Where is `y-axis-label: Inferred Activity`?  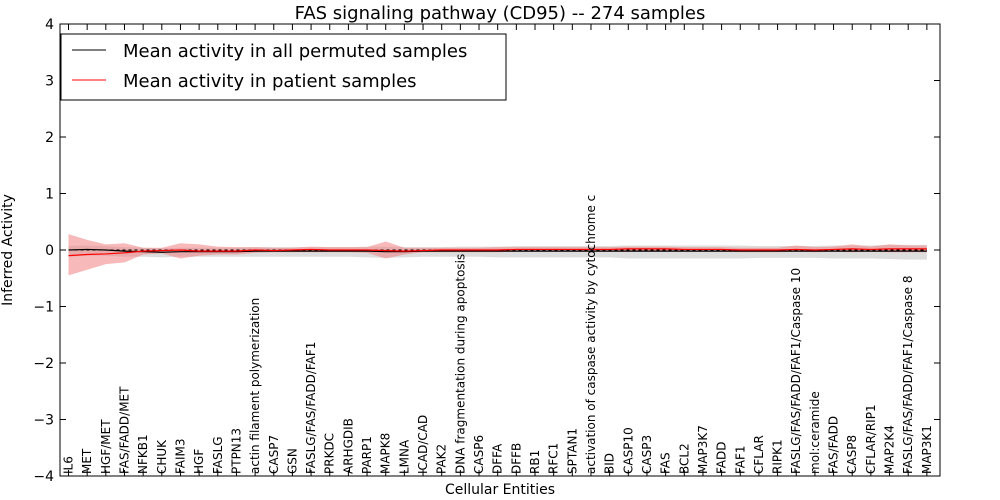
y-axis-label: Inferred Activity is located at coordinates (8, 250).